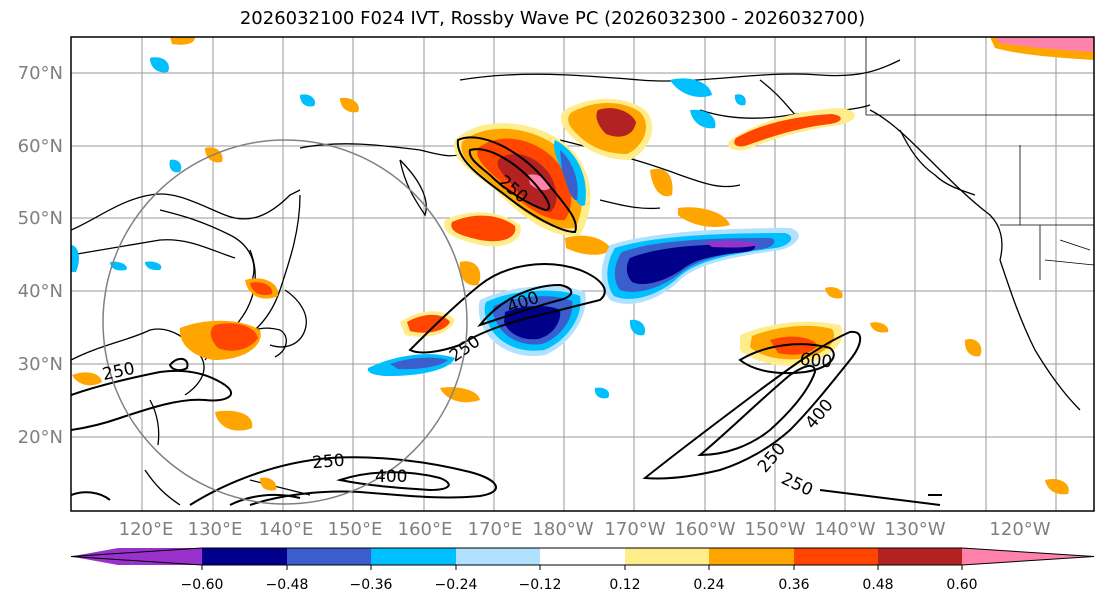  Describe the element at coordinates (425, 529) in the screenshot. I see `lon-tick-label: 160°E` at that location.